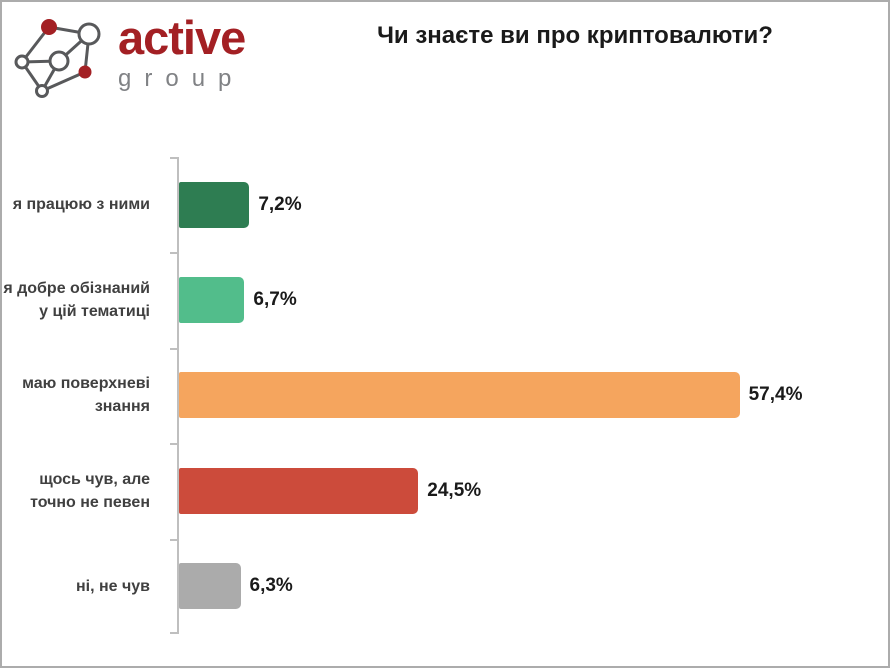 The width and height of the screenshot is (890, 668). I want to click on logo-brand: active, so click(182, 37).